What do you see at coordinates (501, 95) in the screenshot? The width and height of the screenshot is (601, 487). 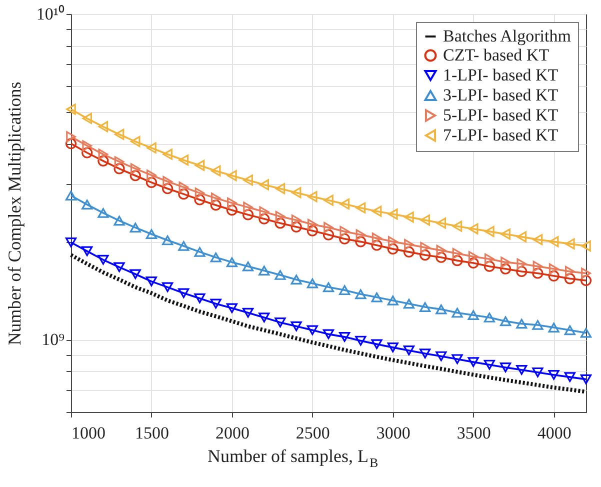 I see `legend-label: 3-LPI- based KT` at bounding box center [501, 95].